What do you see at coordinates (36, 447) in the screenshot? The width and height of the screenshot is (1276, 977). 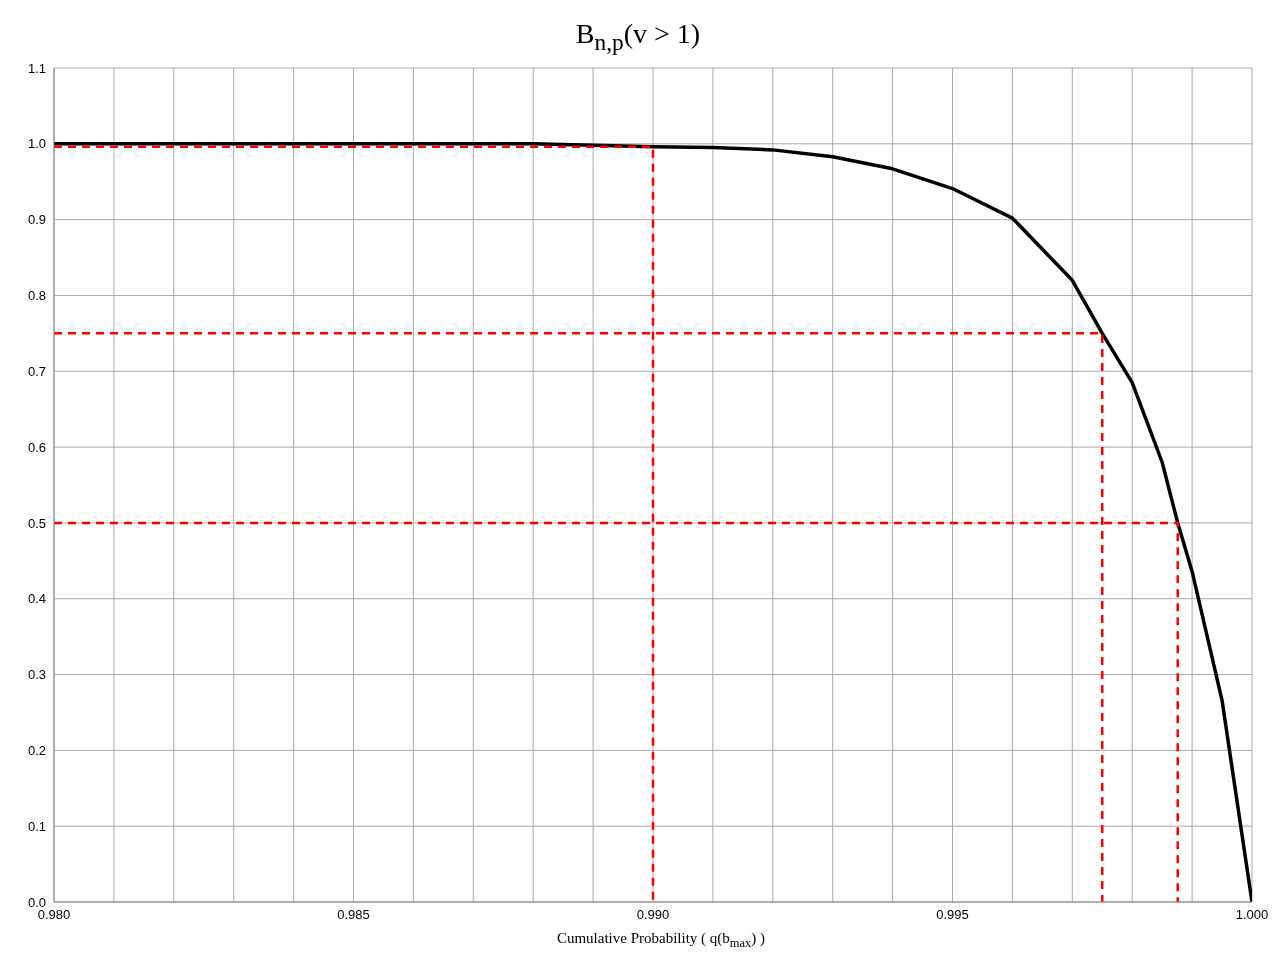 I see `y-tick-label: 0.6` at bounding box center [36, 447].